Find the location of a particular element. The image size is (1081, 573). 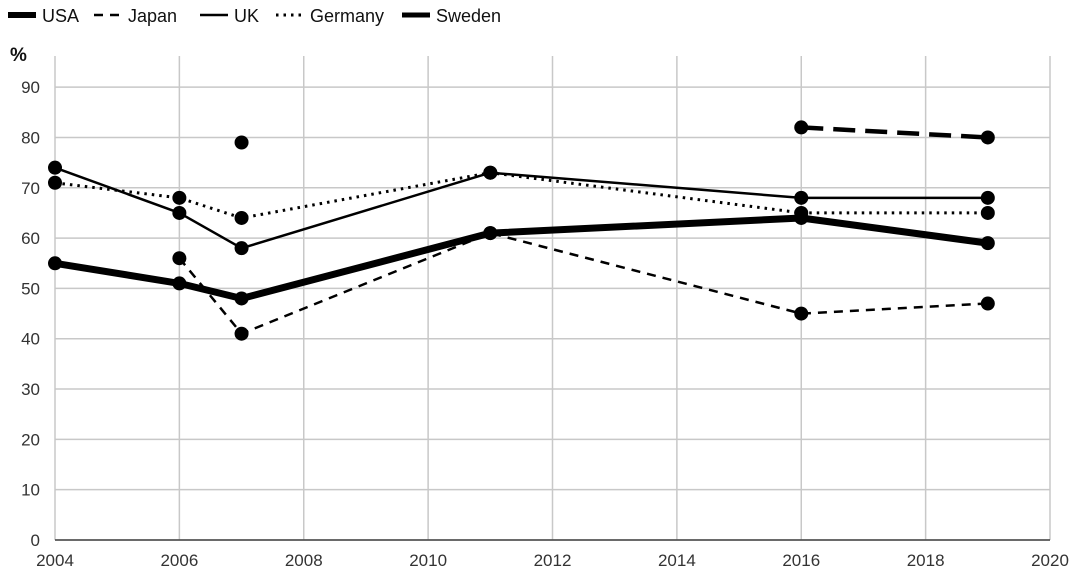

legend-label-sweden: Sweden is located at coordinates (468, 16).